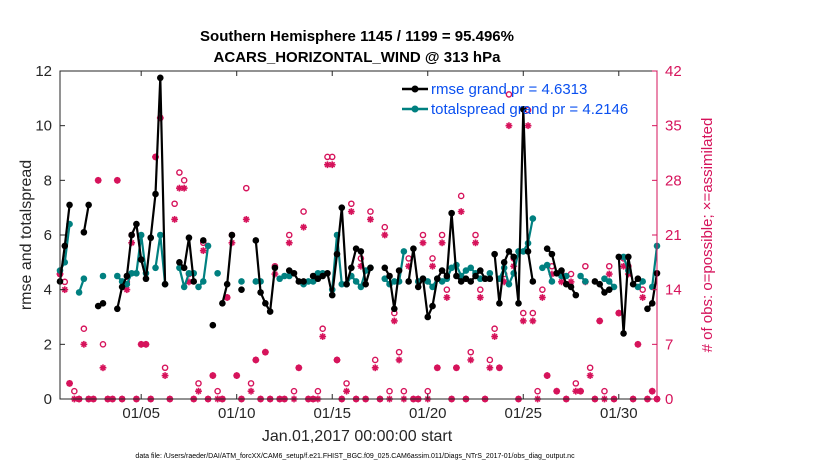  Describe the element at coordinates (415, 109) in the screenshot. I see `legend-totalspread-marker` at that location.